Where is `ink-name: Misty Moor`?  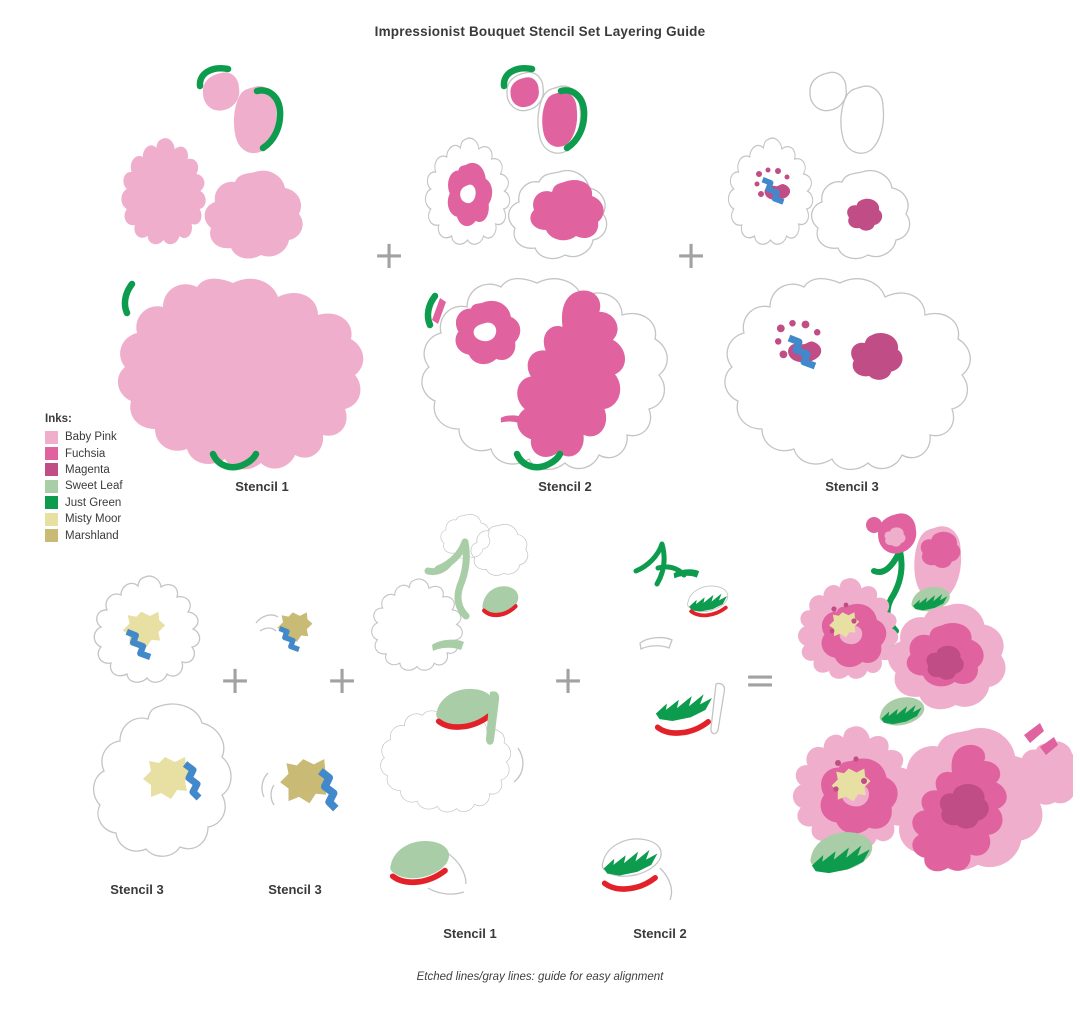
ink-name: Misty Moor is located at coordinates (93, 519).